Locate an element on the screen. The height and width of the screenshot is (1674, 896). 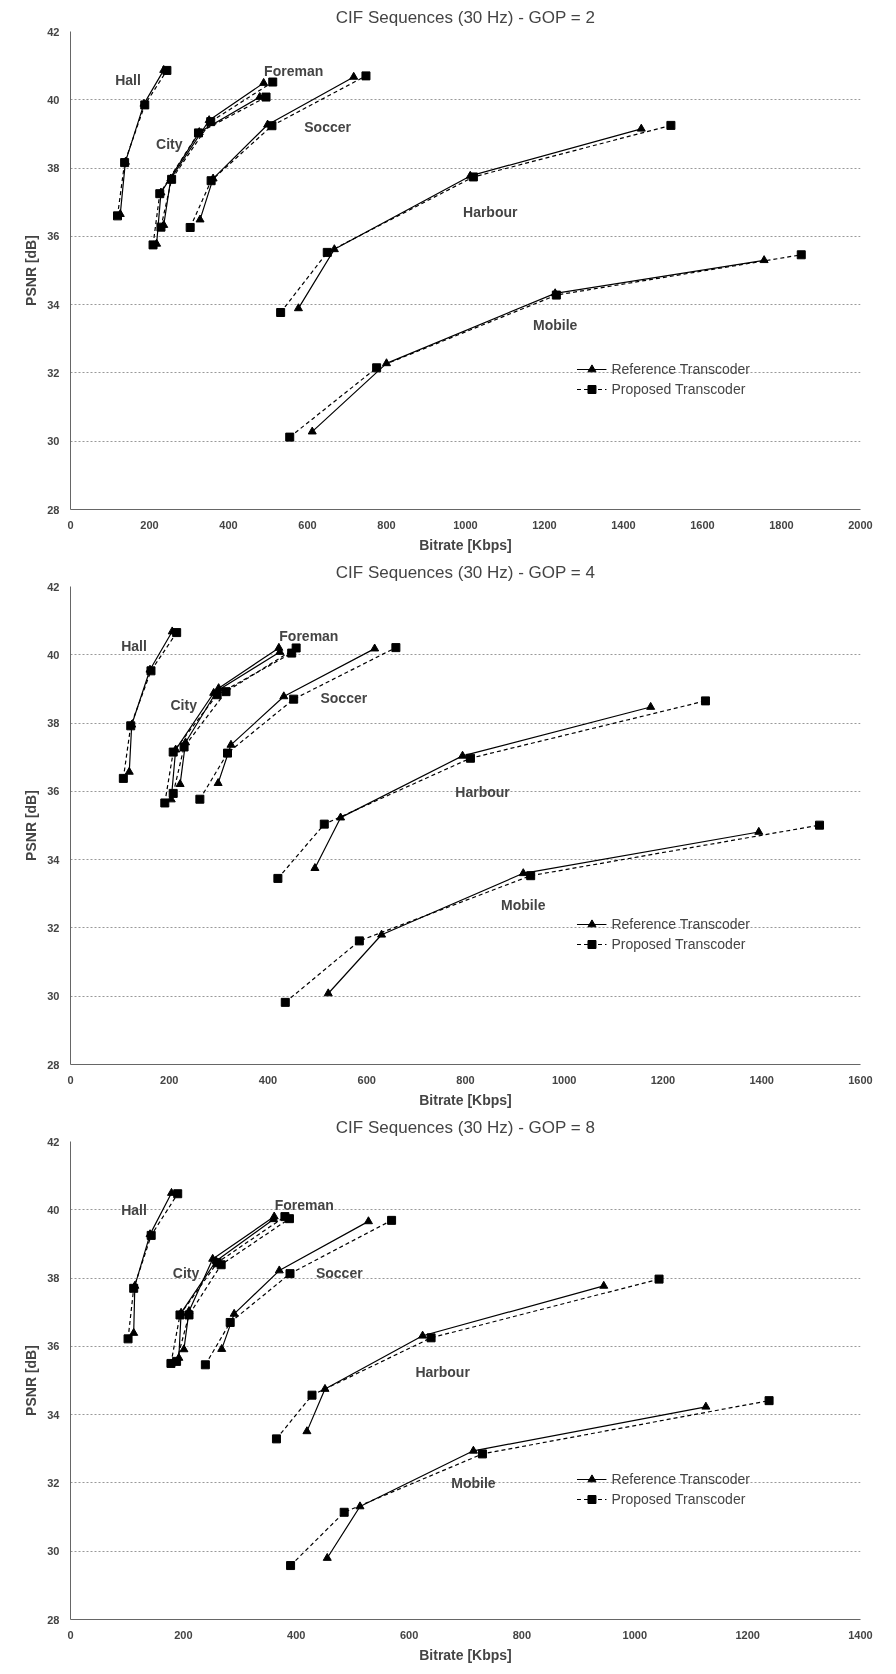
chart-title: CIF Sequences (30 Hz) - GOP = 2 is located at coordinates (465, 17).